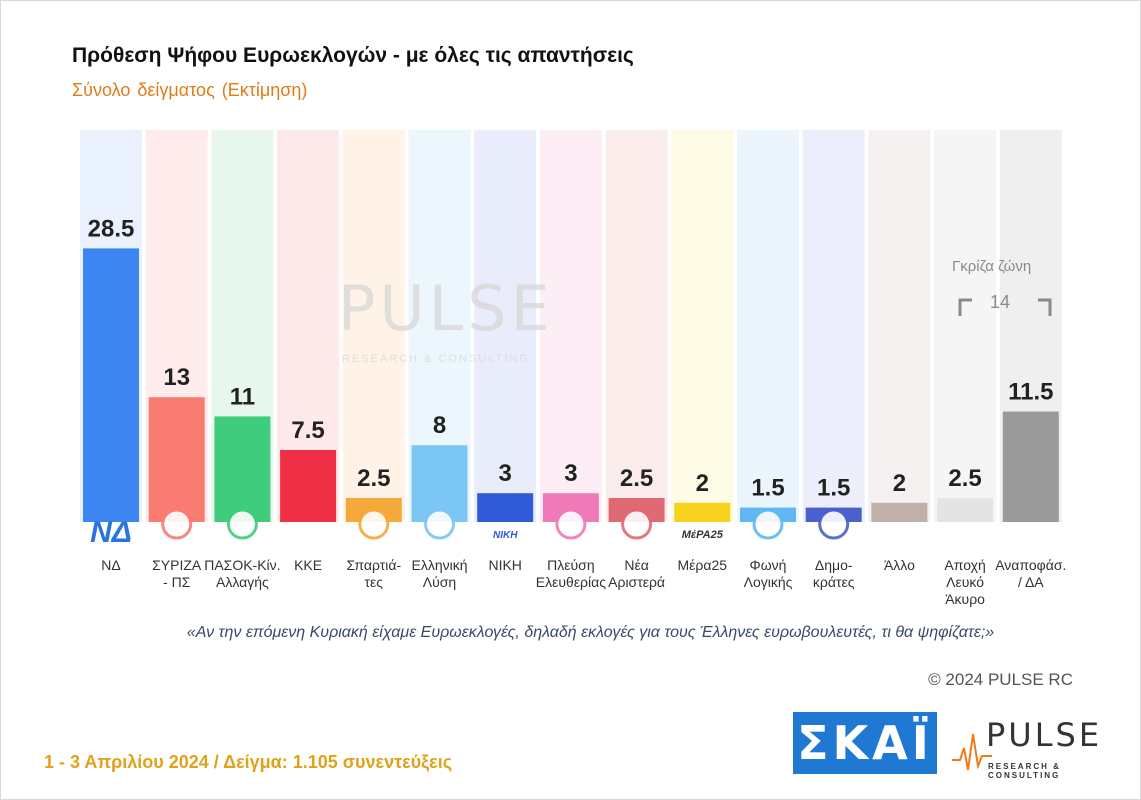 This screenshot has width=1141, height=800. I want to click on category-label: Αριστερά, so click(636, 582).